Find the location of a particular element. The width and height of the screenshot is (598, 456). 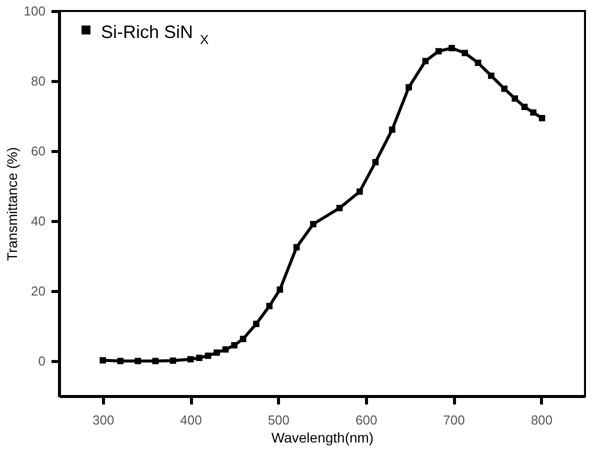

x-tick-label: 700 is located at coordinates (454, 420).